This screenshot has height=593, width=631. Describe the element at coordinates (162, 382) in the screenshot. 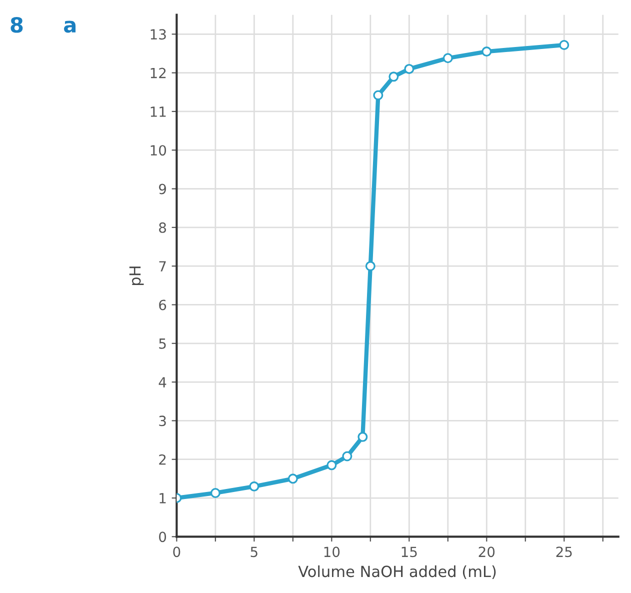

I see `y-tick-label: 4` at that location.